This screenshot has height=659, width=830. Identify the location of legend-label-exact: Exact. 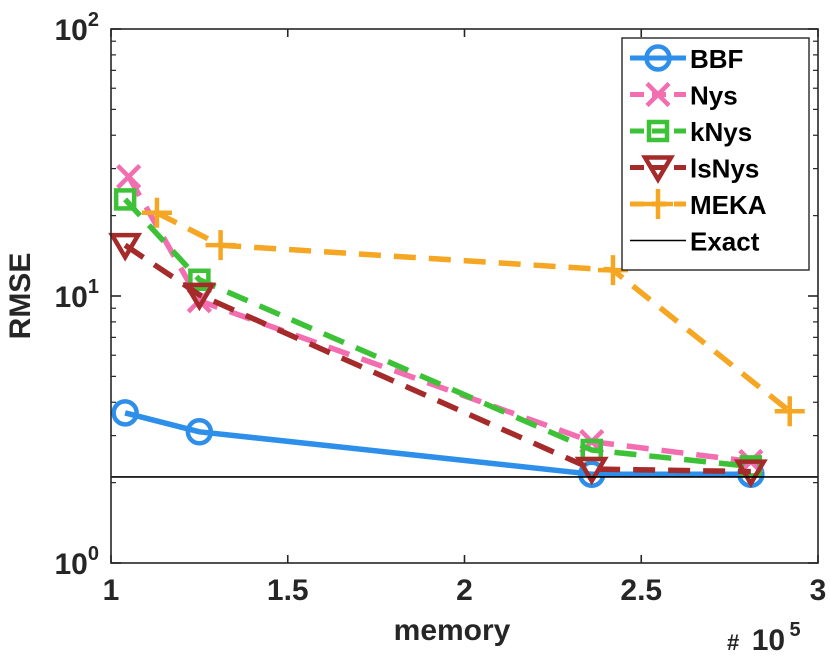
(725, 242).